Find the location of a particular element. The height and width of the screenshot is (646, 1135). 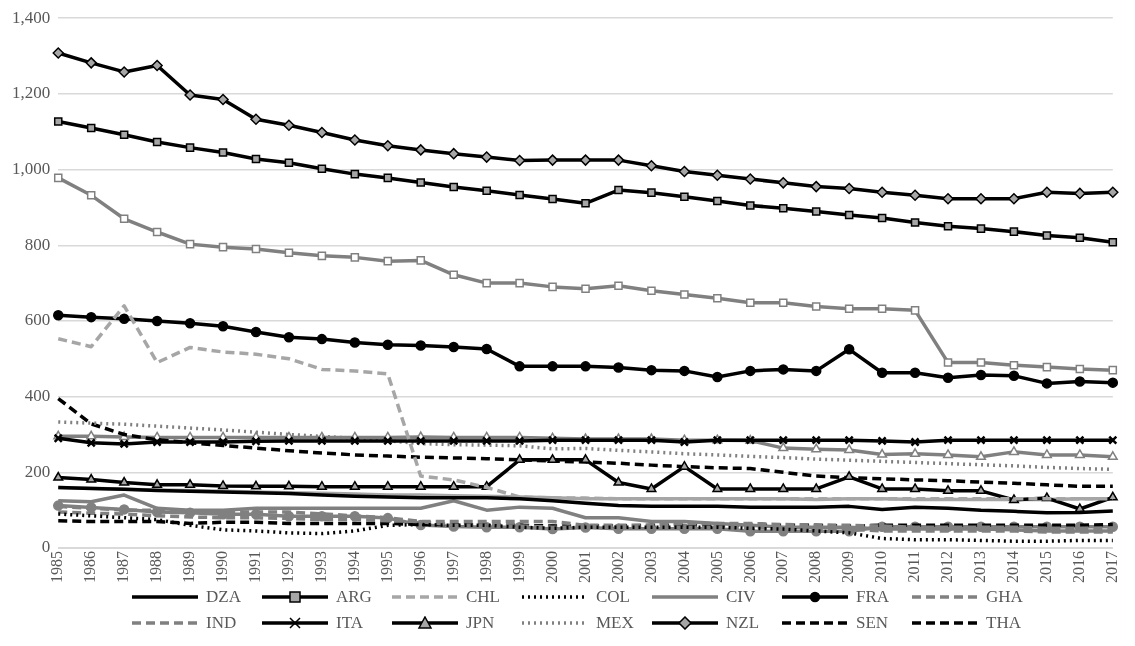

x-tick-label: 1994 is located at coordinates (354, 567).